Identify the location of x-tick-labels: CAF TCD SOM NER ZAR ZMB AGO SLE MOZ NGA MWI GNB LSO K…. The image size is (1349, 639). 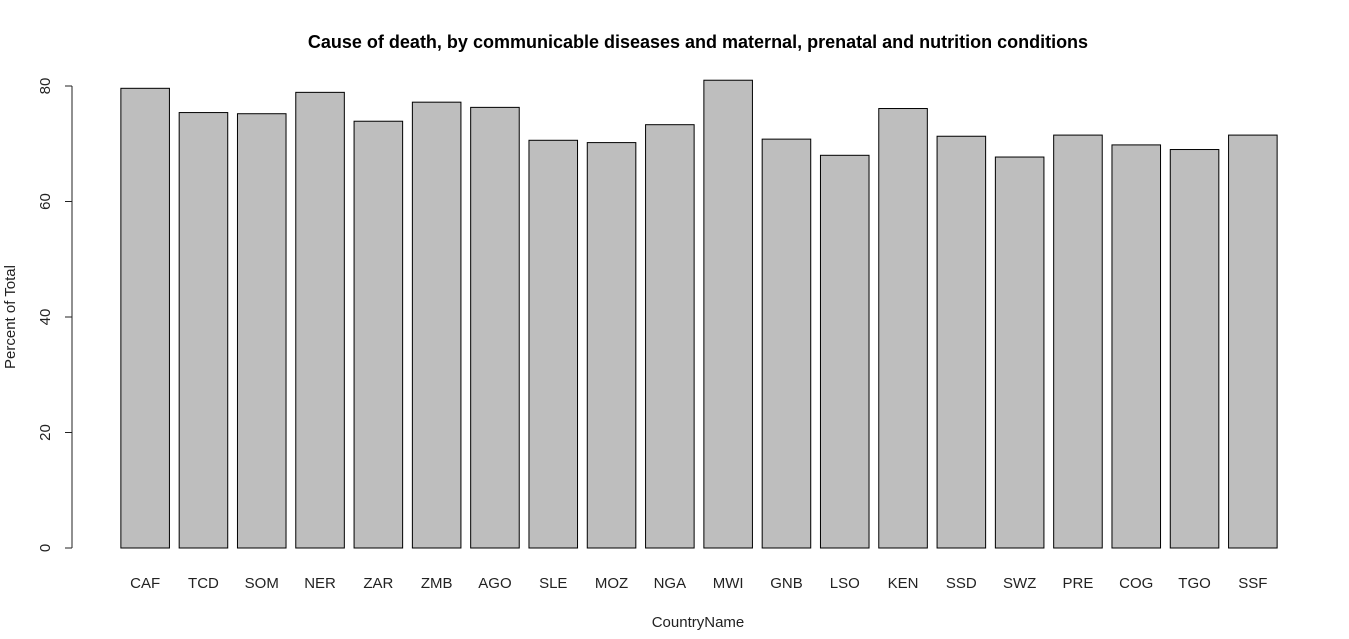
(698, 583).